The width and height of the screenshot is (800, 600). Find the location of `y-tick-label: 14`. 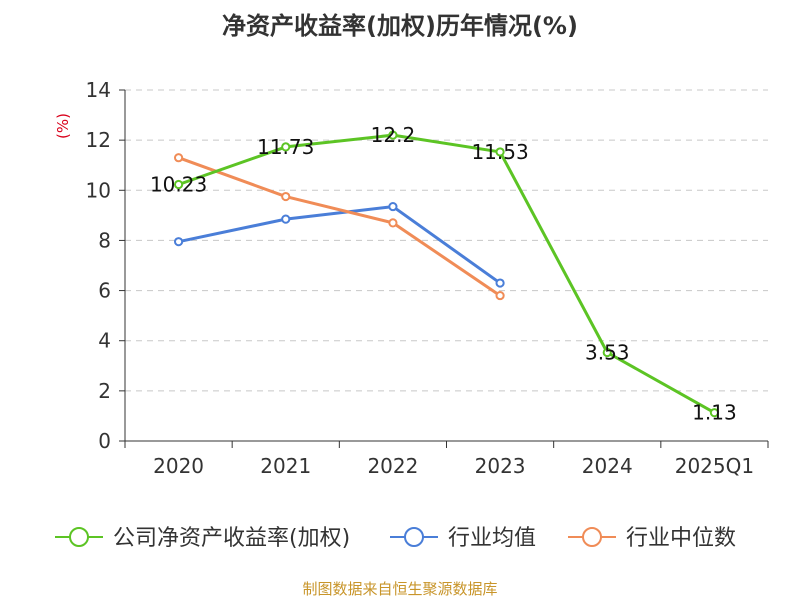

y-tick-label: 14 is located at coordinates (98, 90).